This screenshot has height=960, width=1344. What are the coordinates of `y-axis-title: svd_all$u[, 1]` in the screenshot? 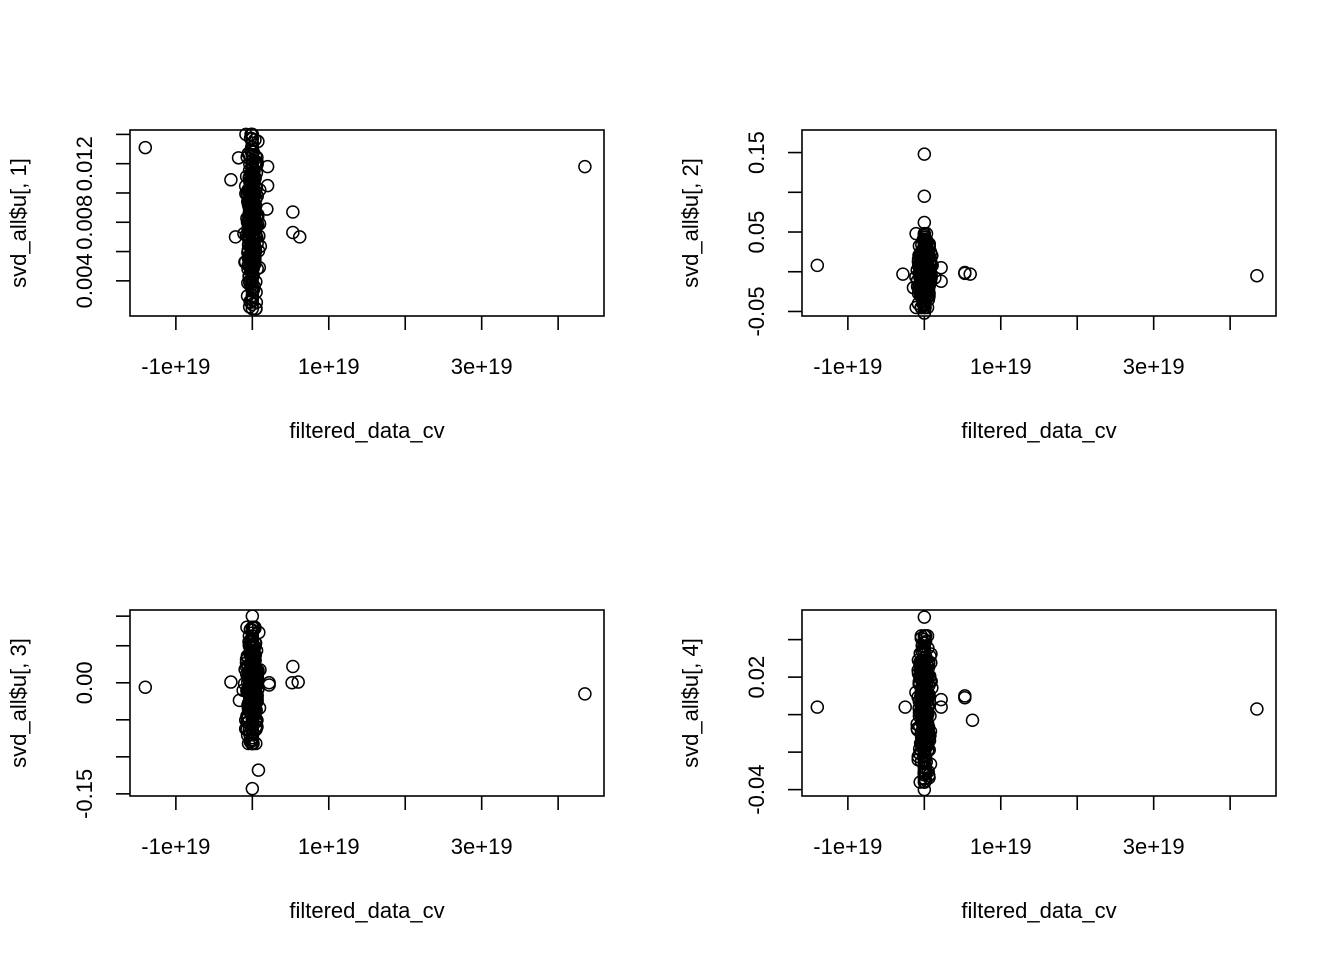 It's located at (18, 223).